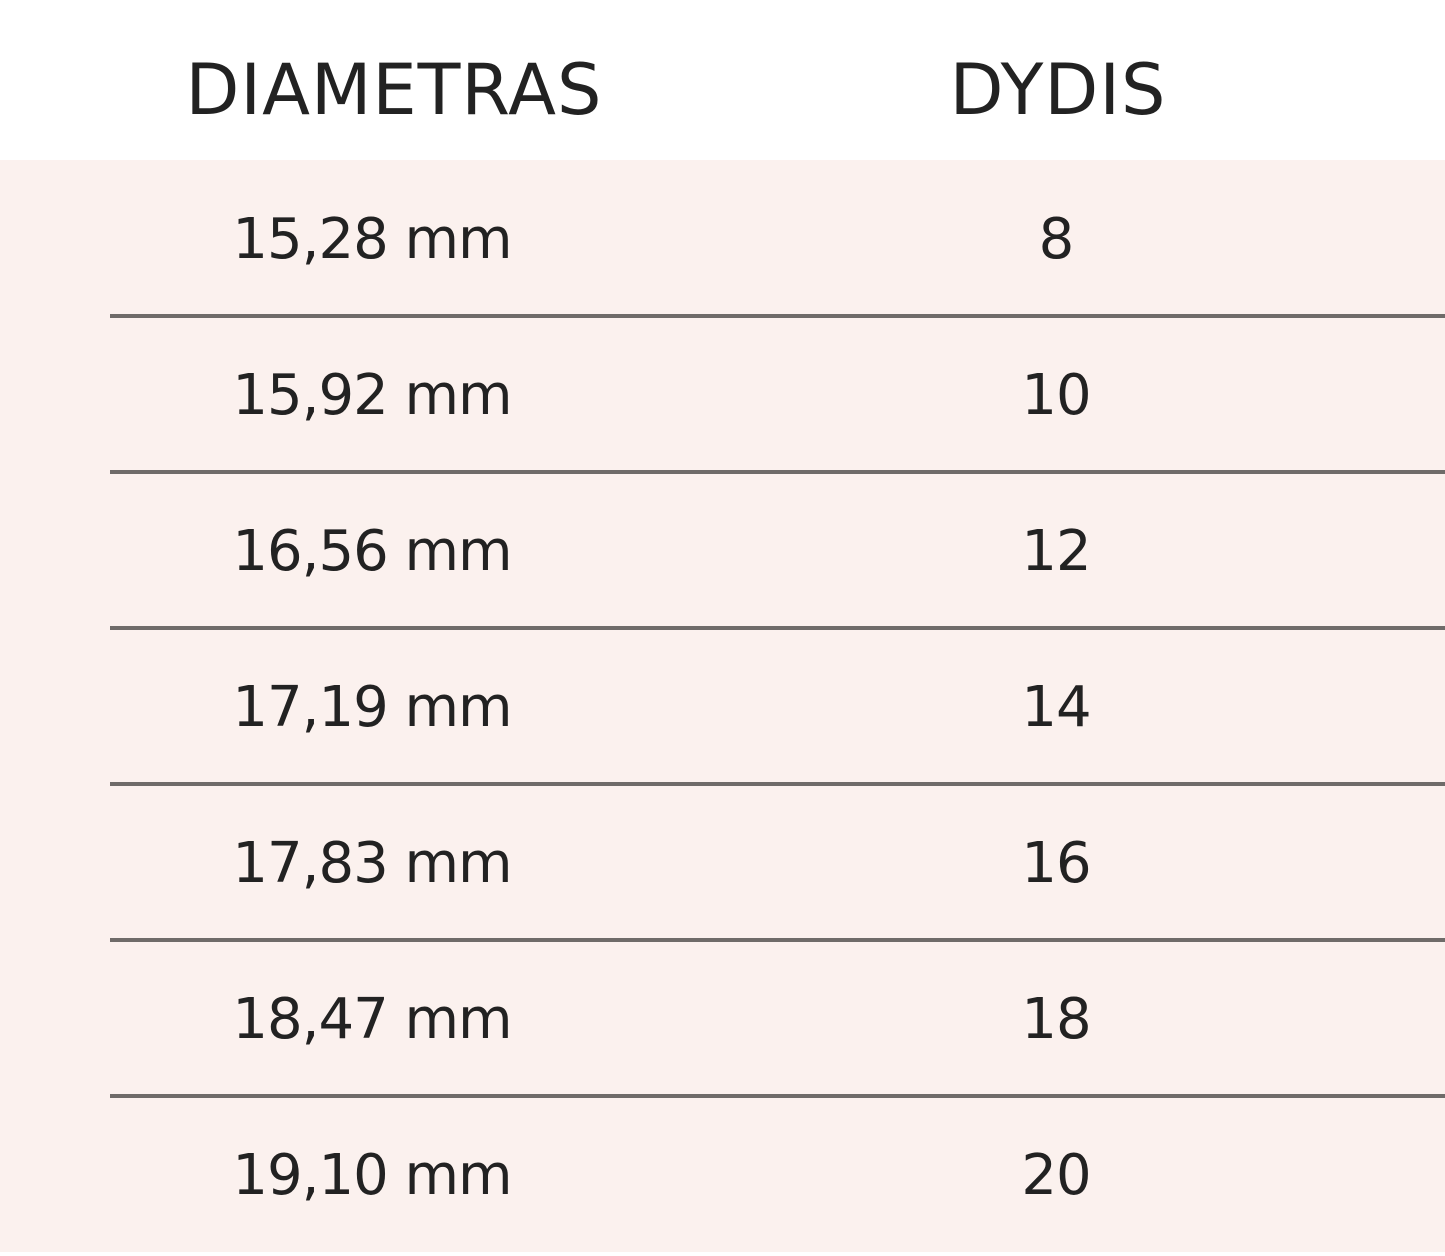  What do you see at coordinates (372, 551) in the screenshot?
I see `cell-diameter: 16,56 mm` at bounding box center [372, 551].